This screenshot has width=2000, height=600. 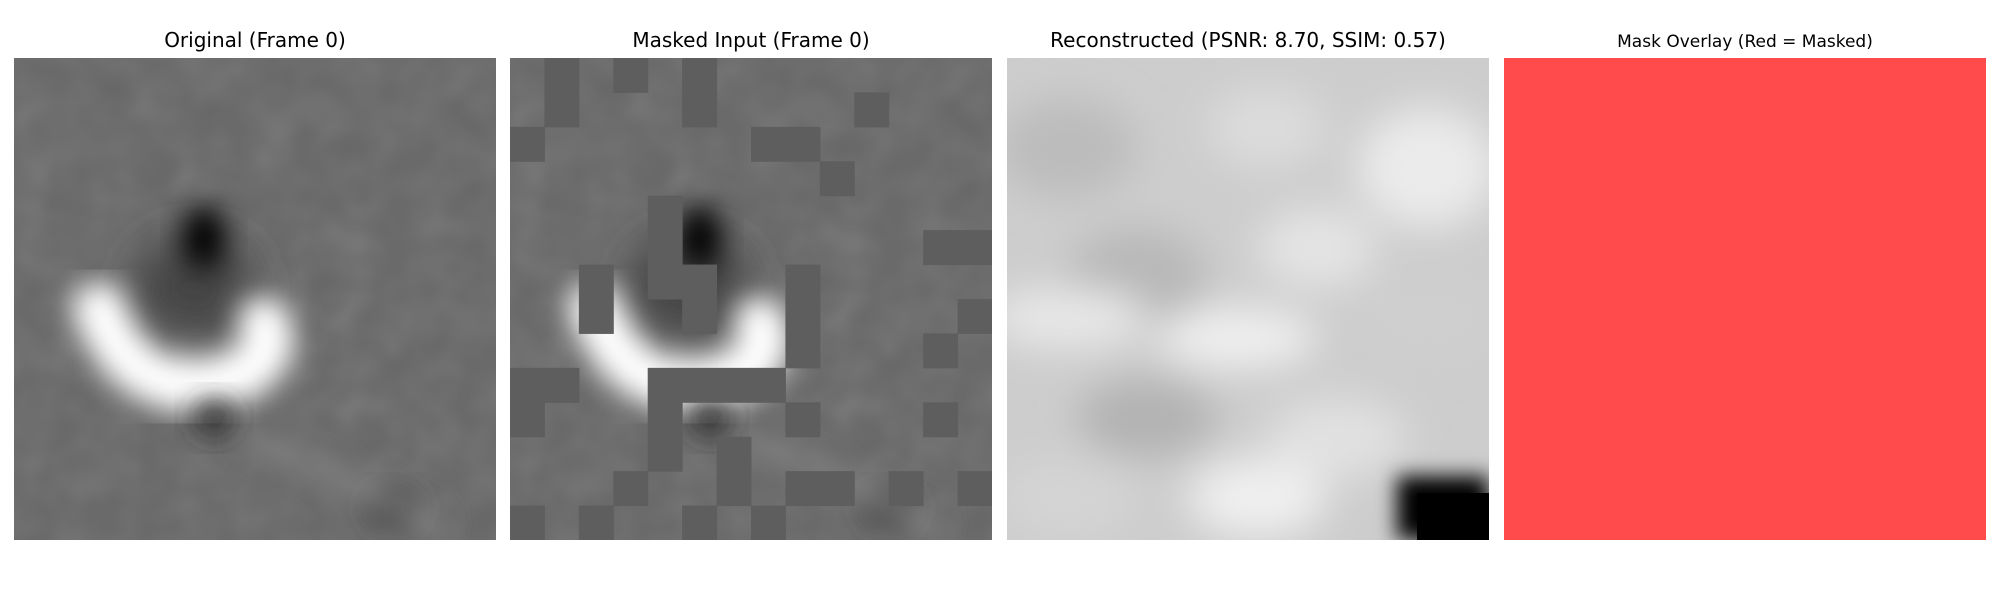 What do you see at coordinates (1248, 40) in the screenshot?
I see `reconstructed-title: Reconstructed (PSNR: 8.70, SSIM: 0.57)` at bounding box center [1248, 40].